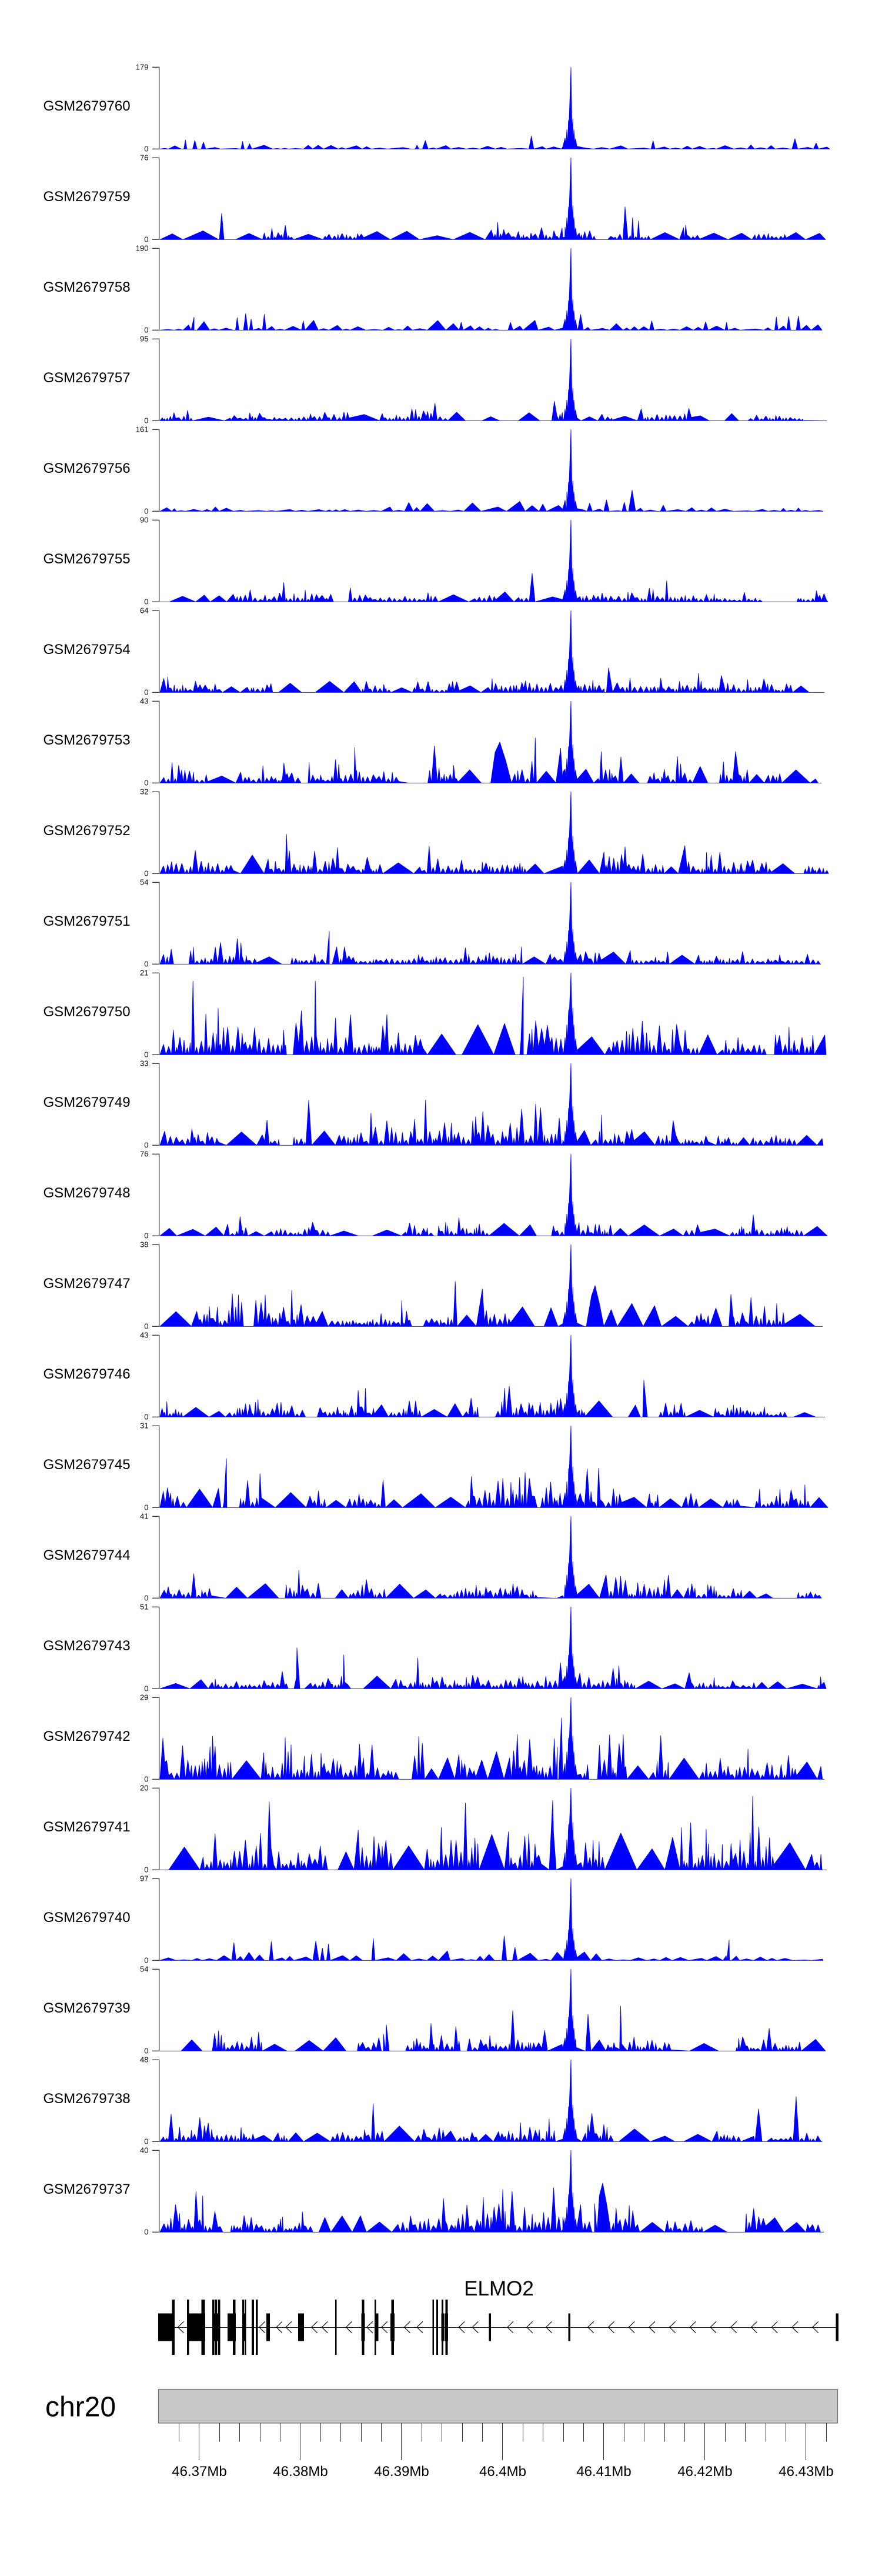  I want to click on svg-text: 32, so click(144, 792).